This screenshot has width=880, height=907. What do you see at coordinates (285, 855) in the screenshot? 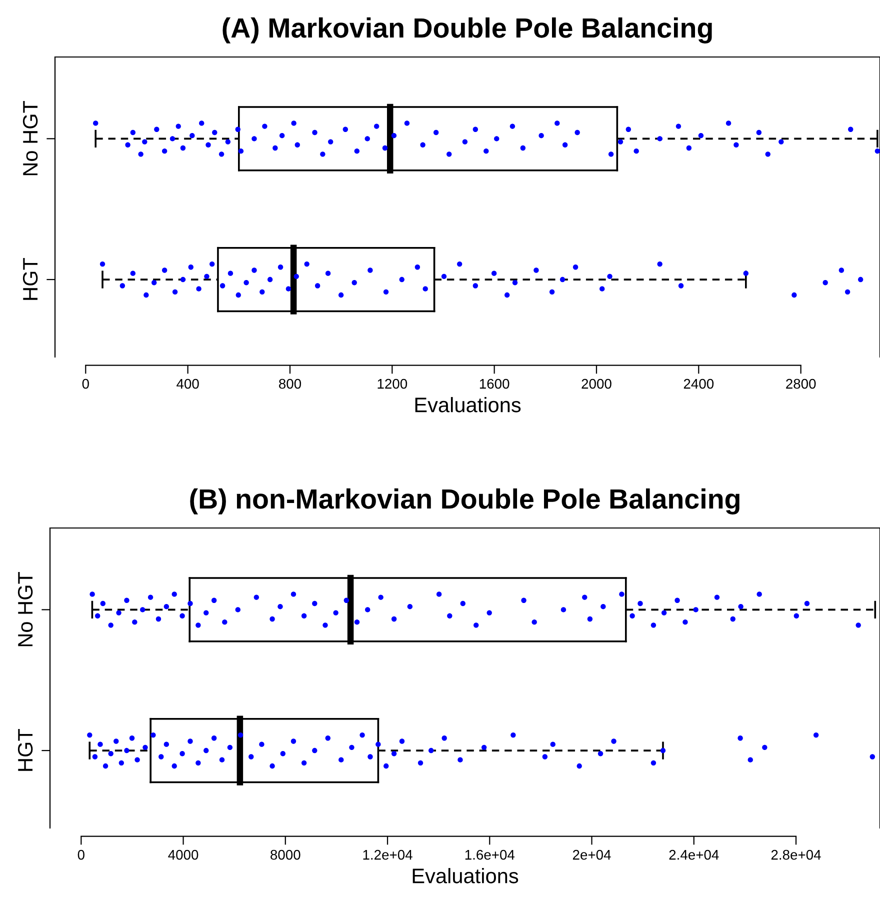
I see `x-tick-label: 8000` at bounding box center [285, 855].